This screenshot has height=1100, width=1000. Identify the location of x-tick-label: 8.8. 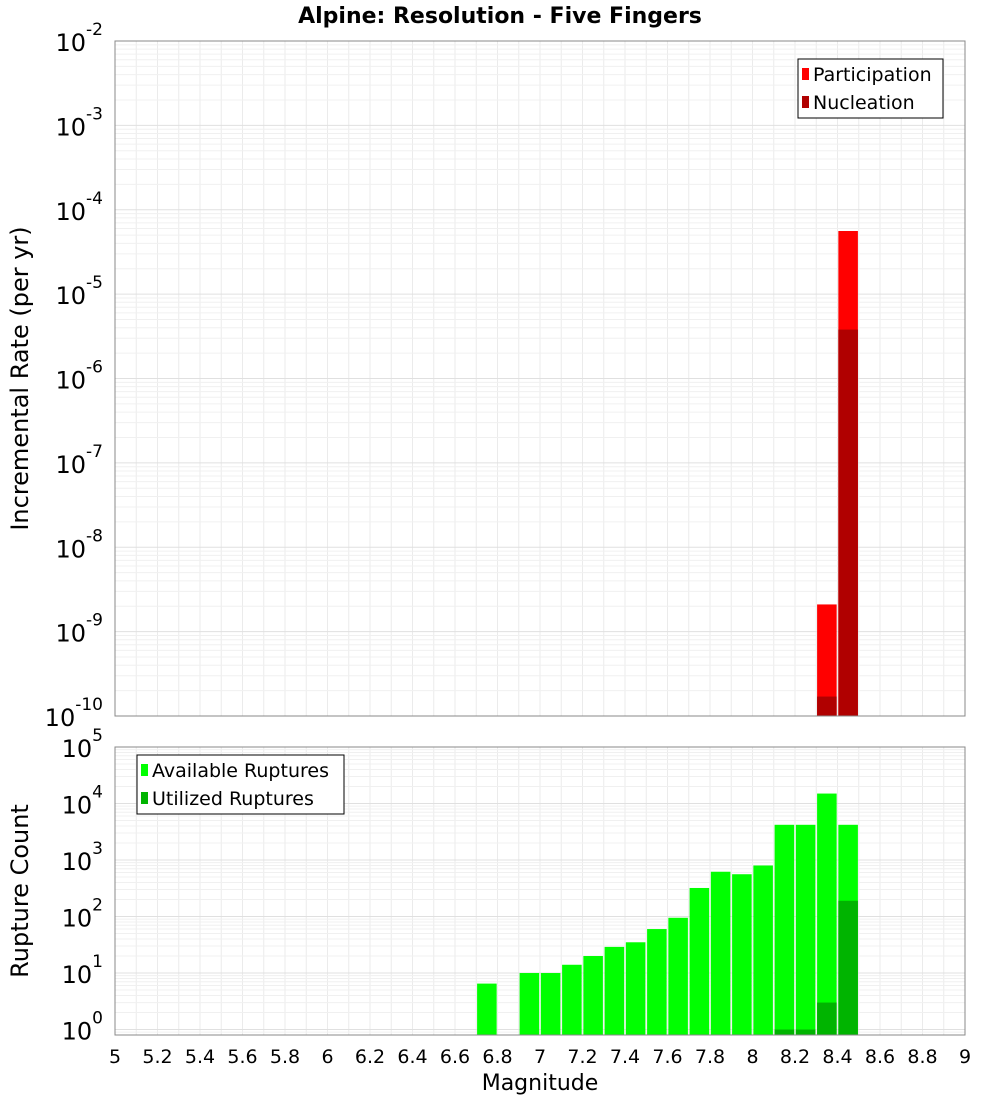
(922, 1057).